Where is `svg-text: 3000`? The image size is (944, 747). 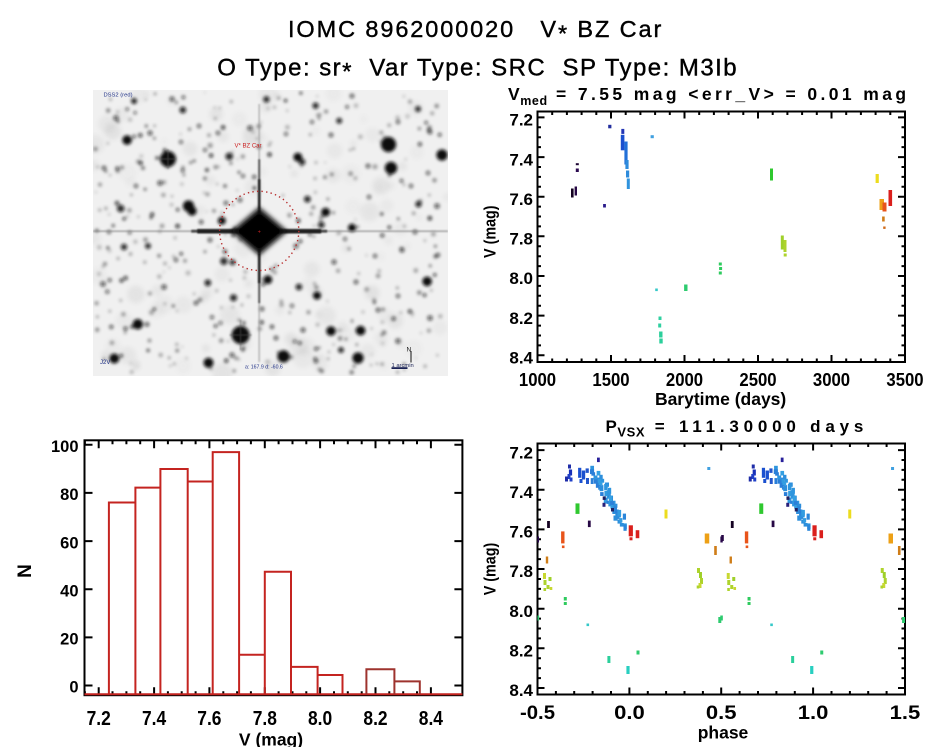
svg-text: 3000 is located at coordinates (831, 379).